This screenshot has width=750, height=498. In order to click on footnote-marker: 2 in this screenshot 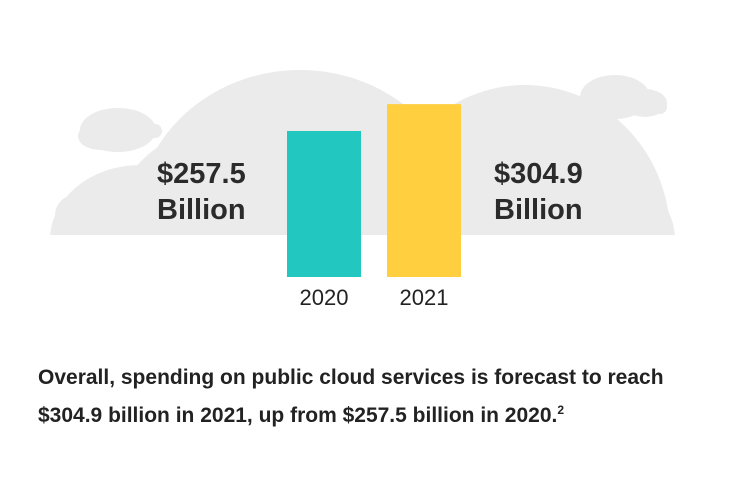, I will do `click(561, 410)`.